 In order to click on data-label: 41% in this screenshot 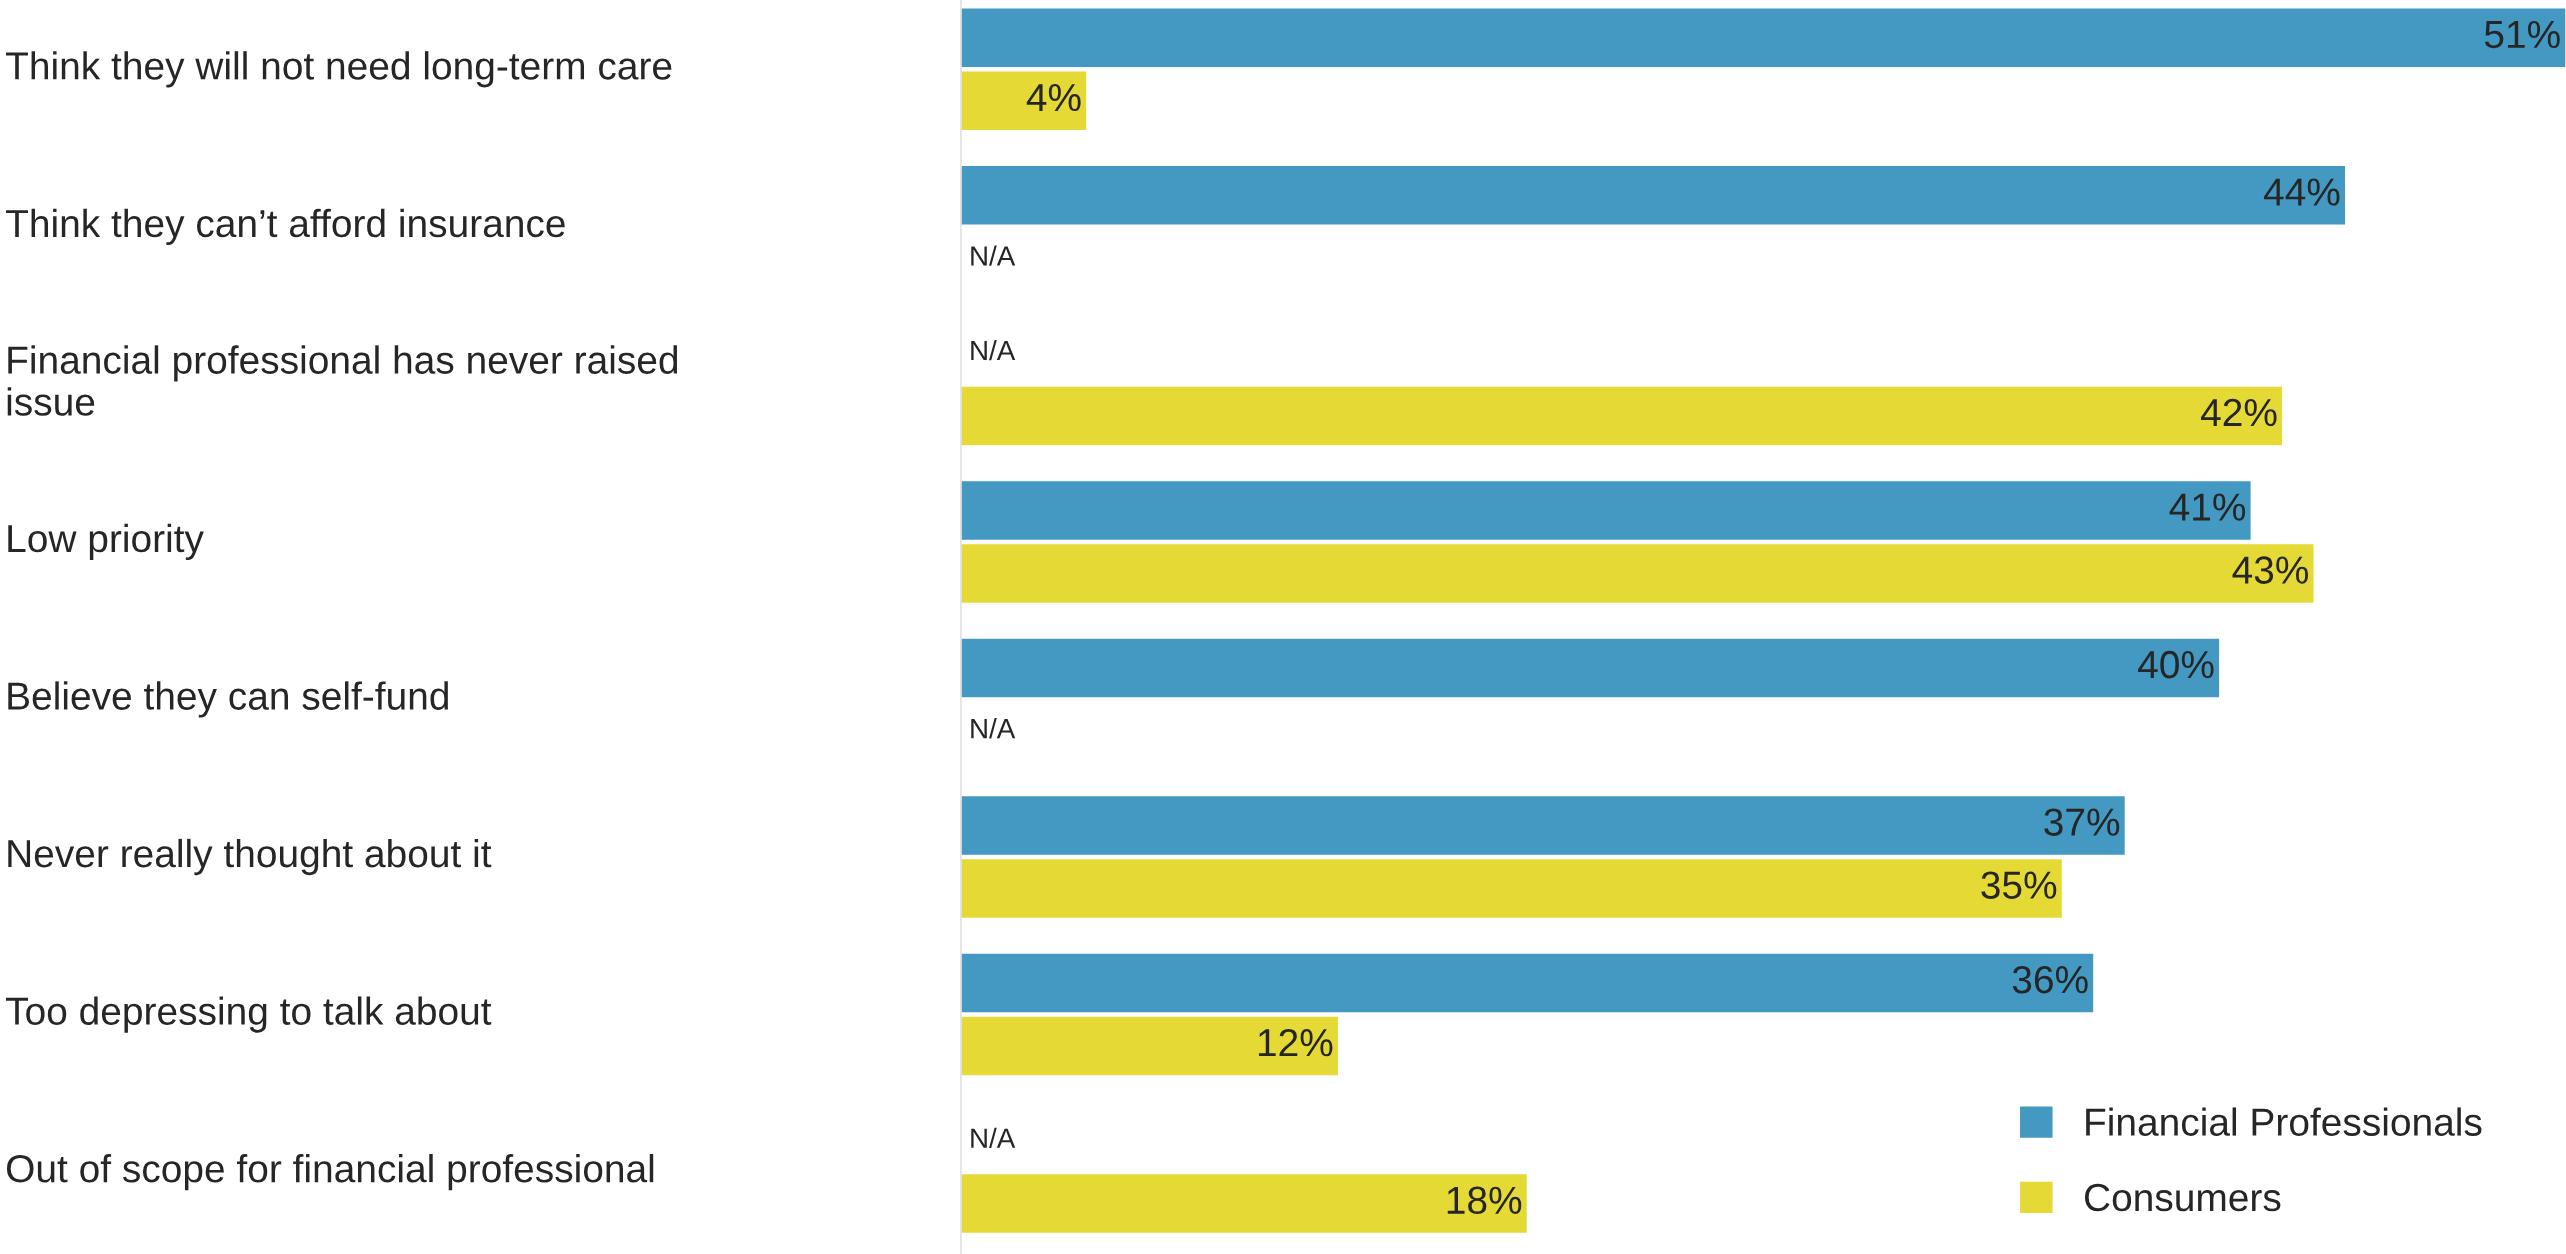, I will do `click(2207, 507)`.